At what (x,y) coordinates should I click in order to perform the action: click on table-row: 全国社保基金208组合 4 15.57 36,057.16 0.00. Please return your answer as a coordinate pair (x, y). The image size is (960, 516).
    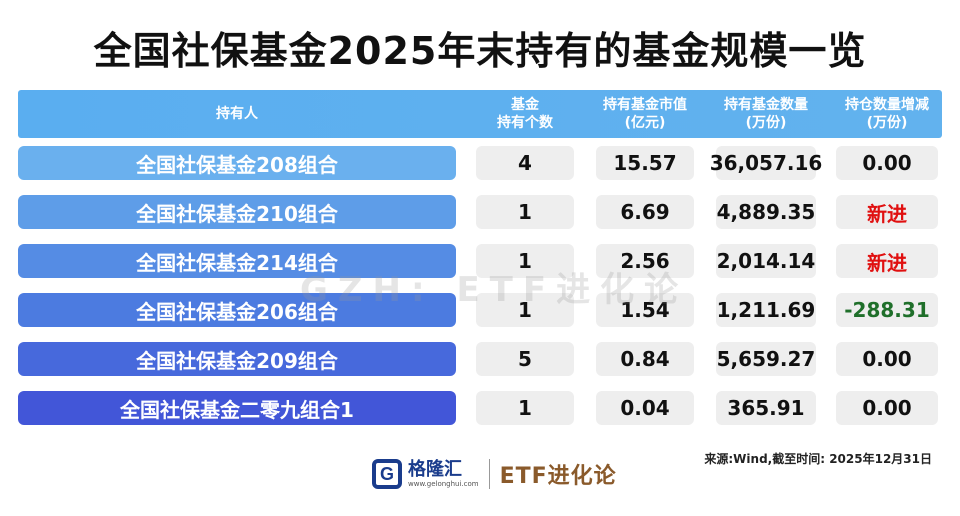
    Looking at the image, I should click on (480, 163).